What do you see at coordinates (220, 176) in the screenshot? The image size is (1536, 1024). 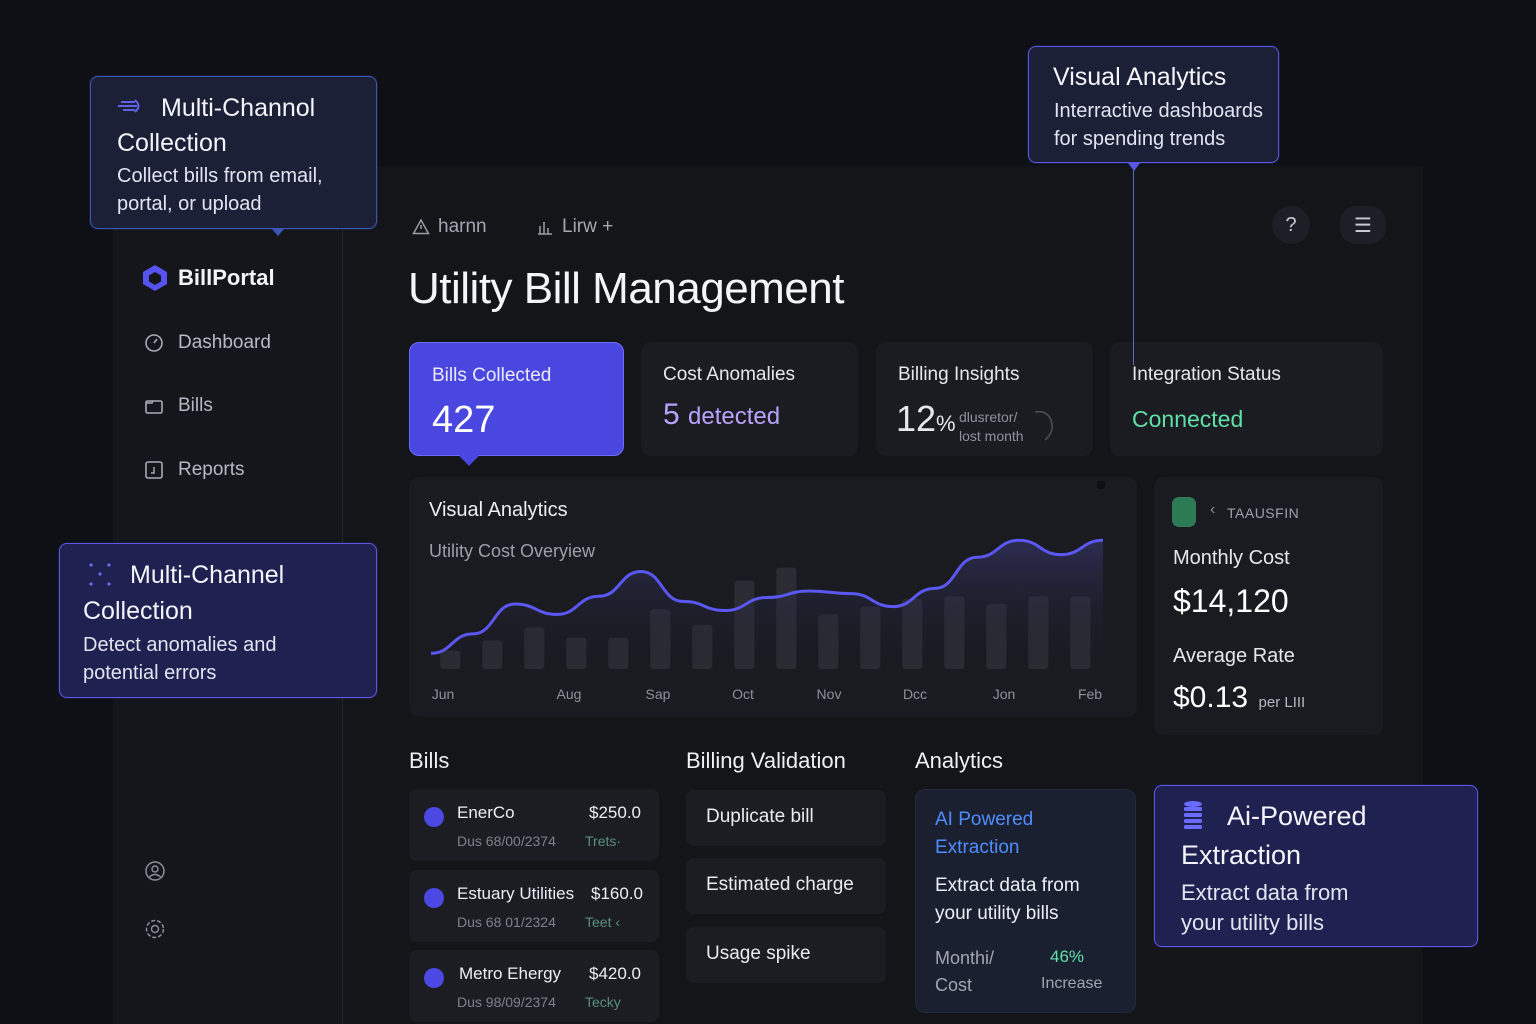 I see `callout-body-line: Collect bills from email,` at bounding box center [220, 176].